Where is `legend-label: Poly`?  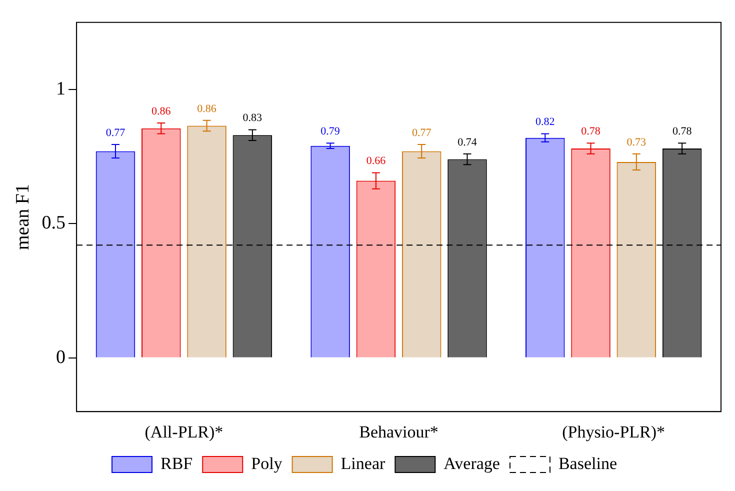 legend-label: Poly is located at coordinates (267, 463).